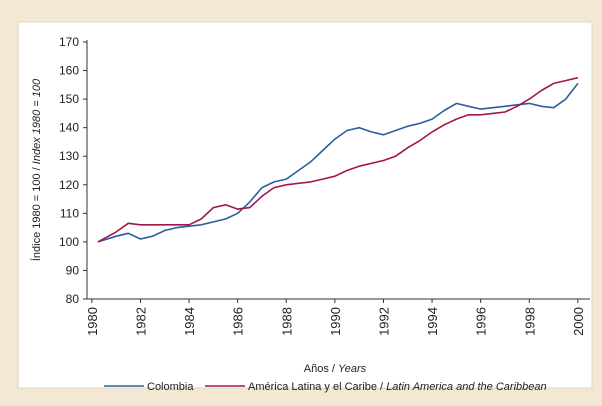  Describe the element at coordinates (69, 213) in the screenshot. I see `y-tick-label: 110` at that location.